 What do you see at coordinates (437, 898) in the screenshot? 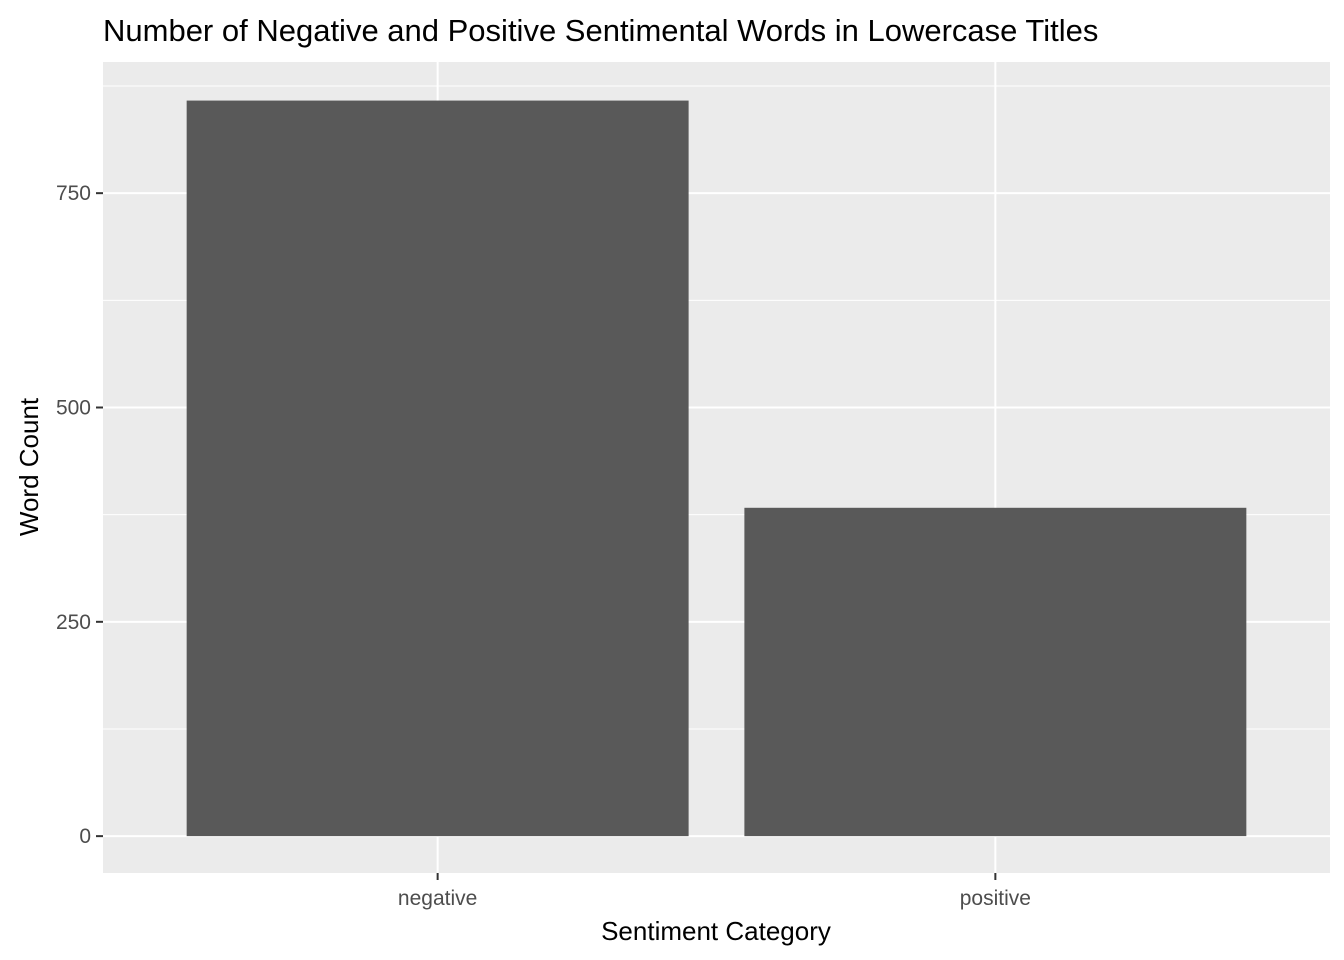
I see `x-tick-label: negative` at bounding box center [437, 898].